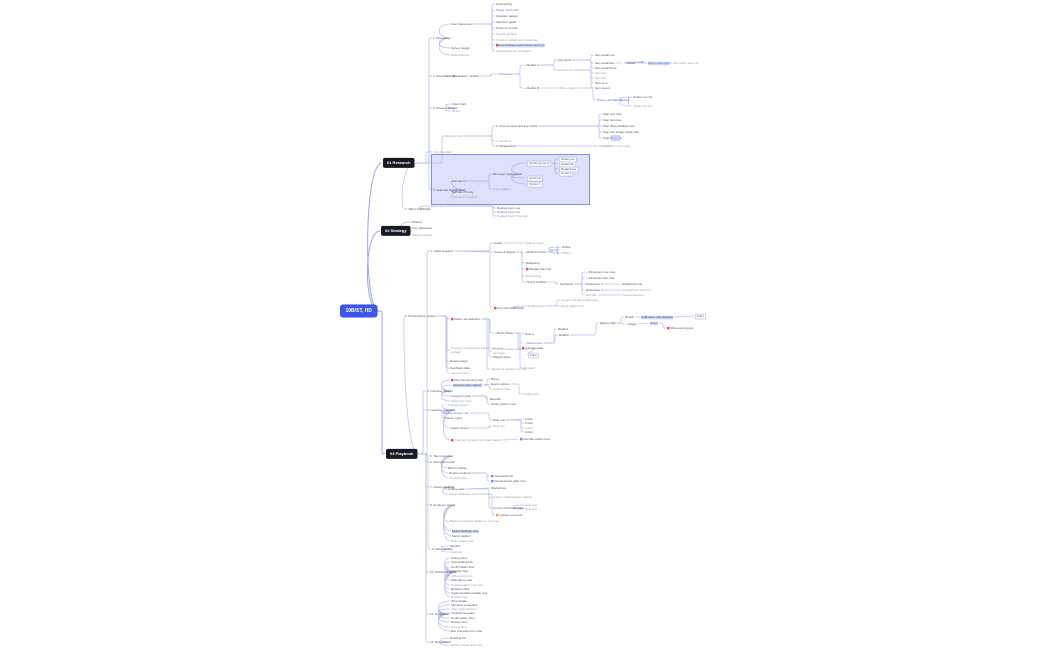 The width and height of the screenshot is (1050, 650). I want to click on topic-node: Extra caption text, so click(572, 306).